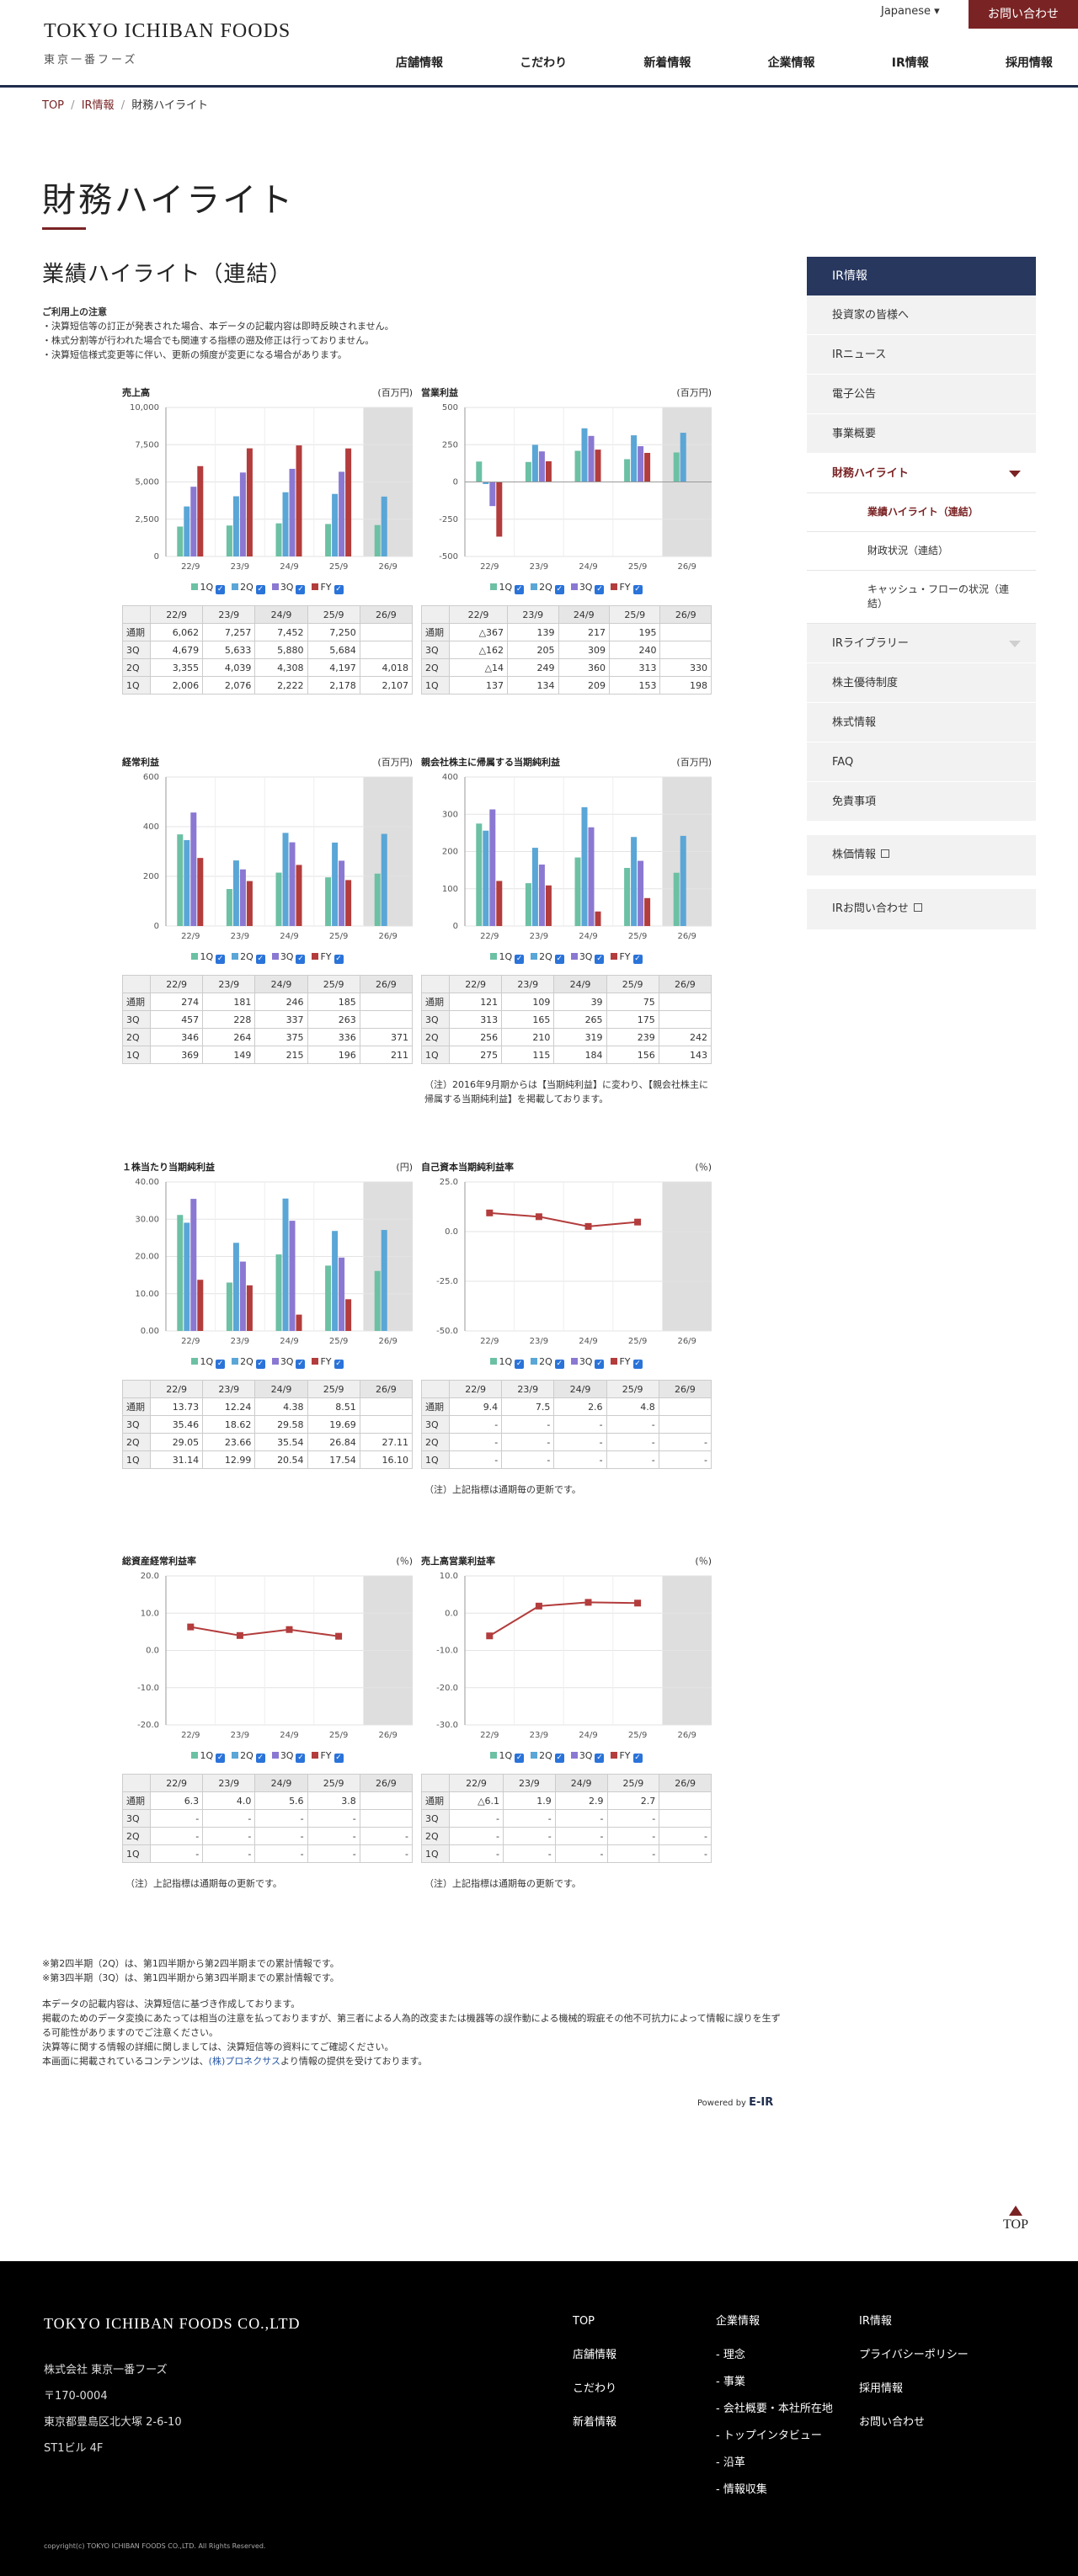 This screenshot has height=2576, width=1078. Describe the element at coordinates (921, 643) in the screenshot. I see `sidebar-item-ir-library: IRライブラリー` at that location.